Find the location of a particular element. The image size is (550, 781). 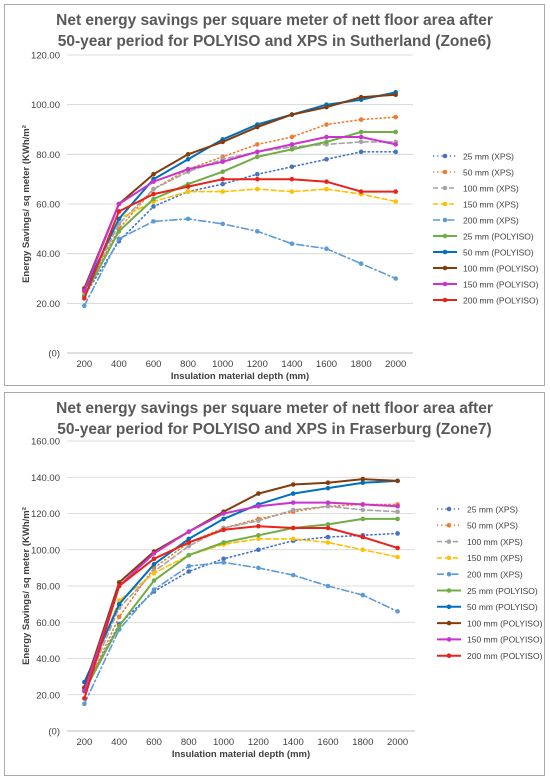

x-tick-label: 1800 is located at coordinates (362, 742).